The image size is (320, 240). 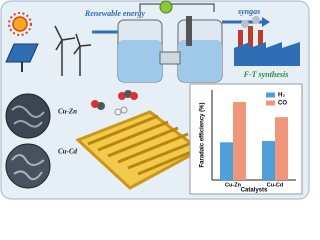 What do you see at coordinates (203, 134) in the screenshot?
I see `y-axis-label: Faradaic efficiency (%)` at bounding box center [203, 134].